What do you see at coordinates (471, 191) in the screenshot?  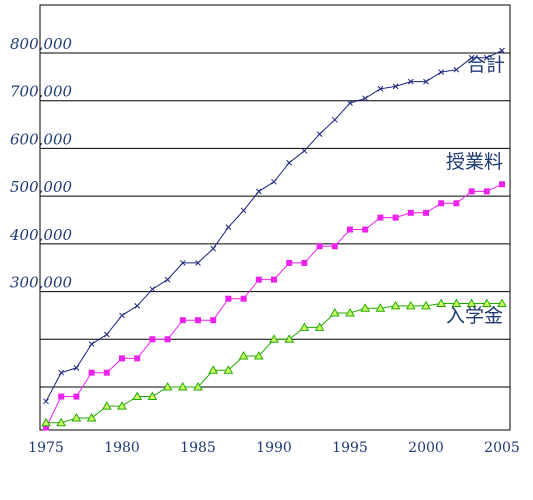 I see `data-point-1-2003` at bounding box center [471, 191].